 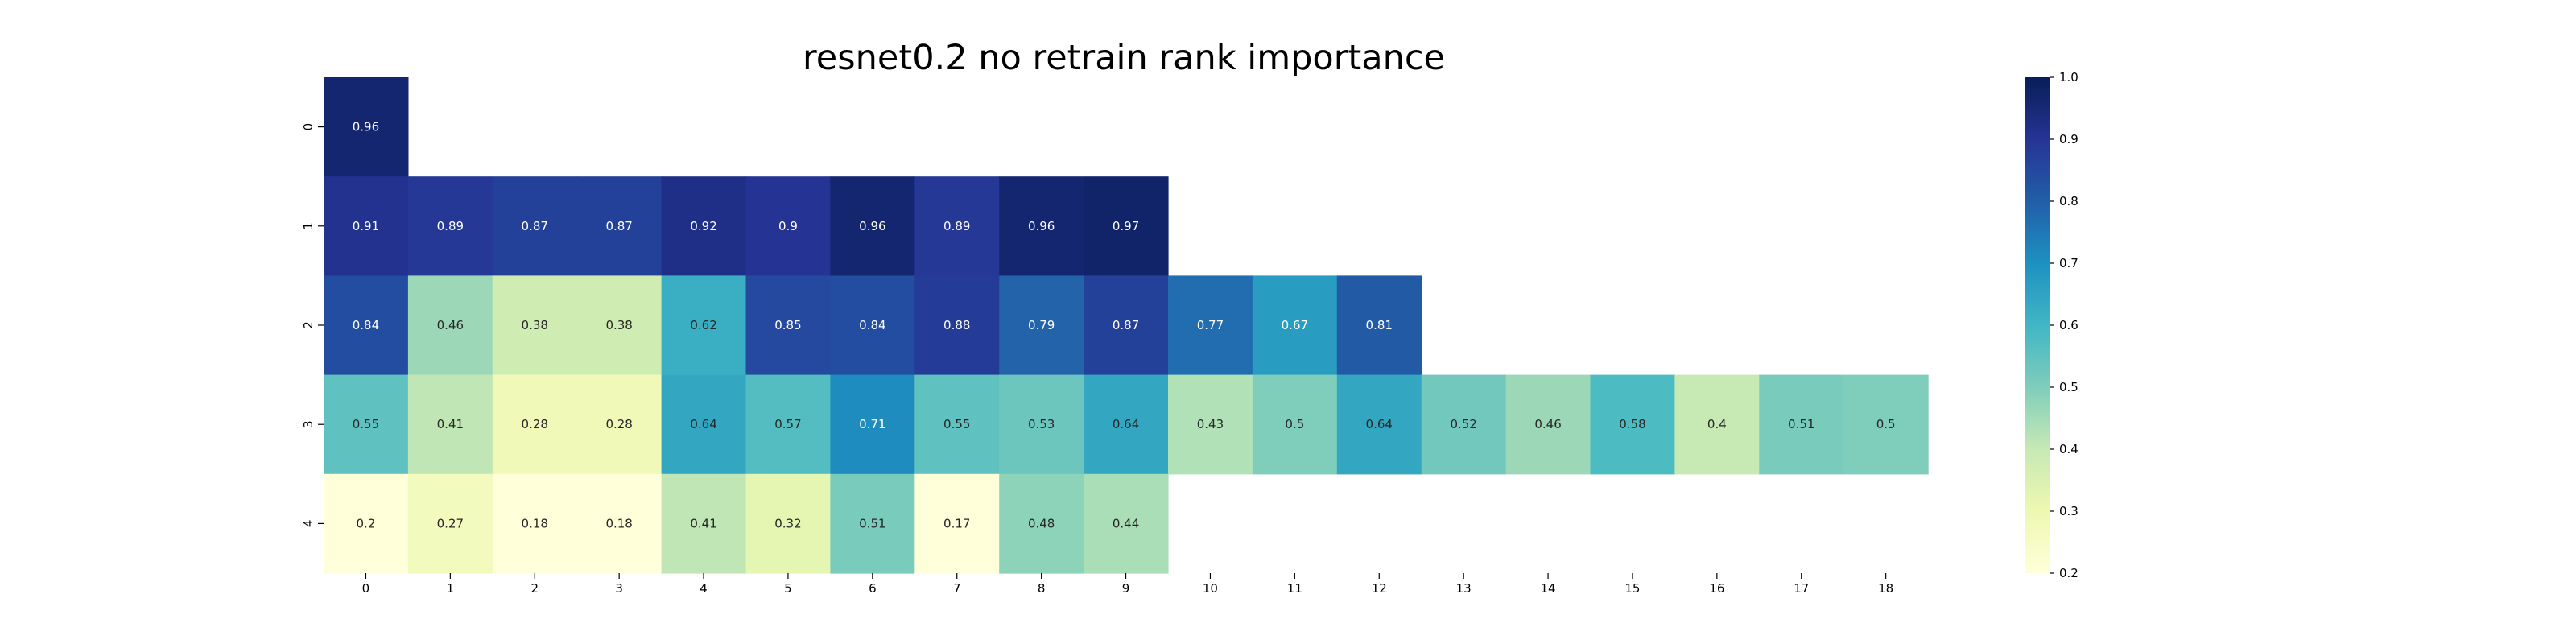 I want to click on x-tick-label: 17, so click(x=1801, y=588).